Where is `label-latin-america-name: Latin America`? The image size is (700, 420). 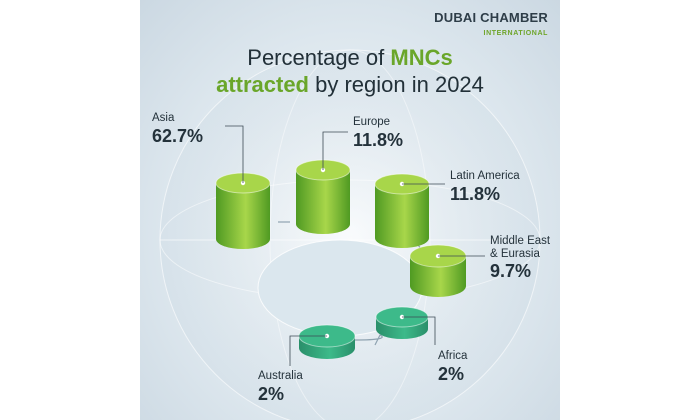
label-latin-america-name: Latin America is located at coordinates (485, 176).